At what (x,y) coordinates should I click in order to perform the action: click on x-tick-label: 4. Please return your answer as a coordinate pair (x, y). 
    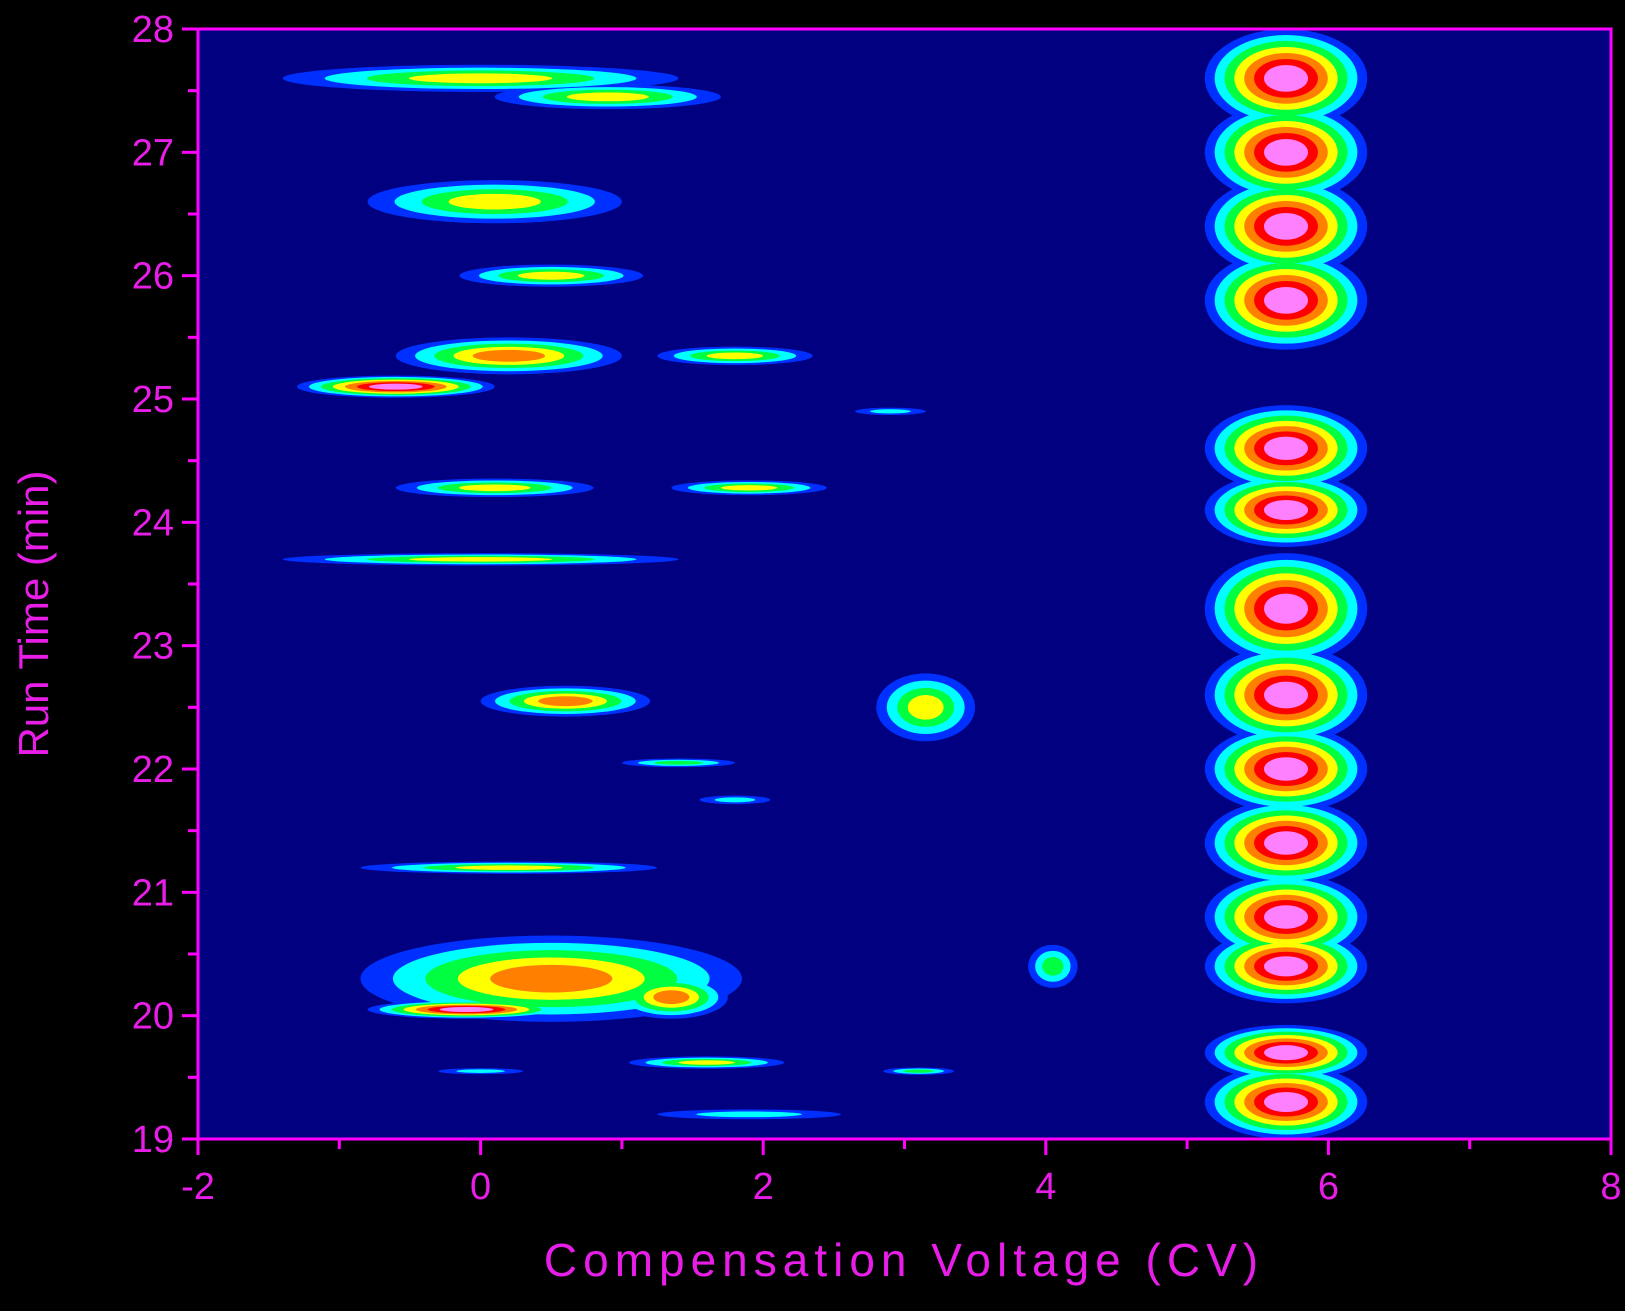
    Looking at the image, I should click on (1045, 1187).